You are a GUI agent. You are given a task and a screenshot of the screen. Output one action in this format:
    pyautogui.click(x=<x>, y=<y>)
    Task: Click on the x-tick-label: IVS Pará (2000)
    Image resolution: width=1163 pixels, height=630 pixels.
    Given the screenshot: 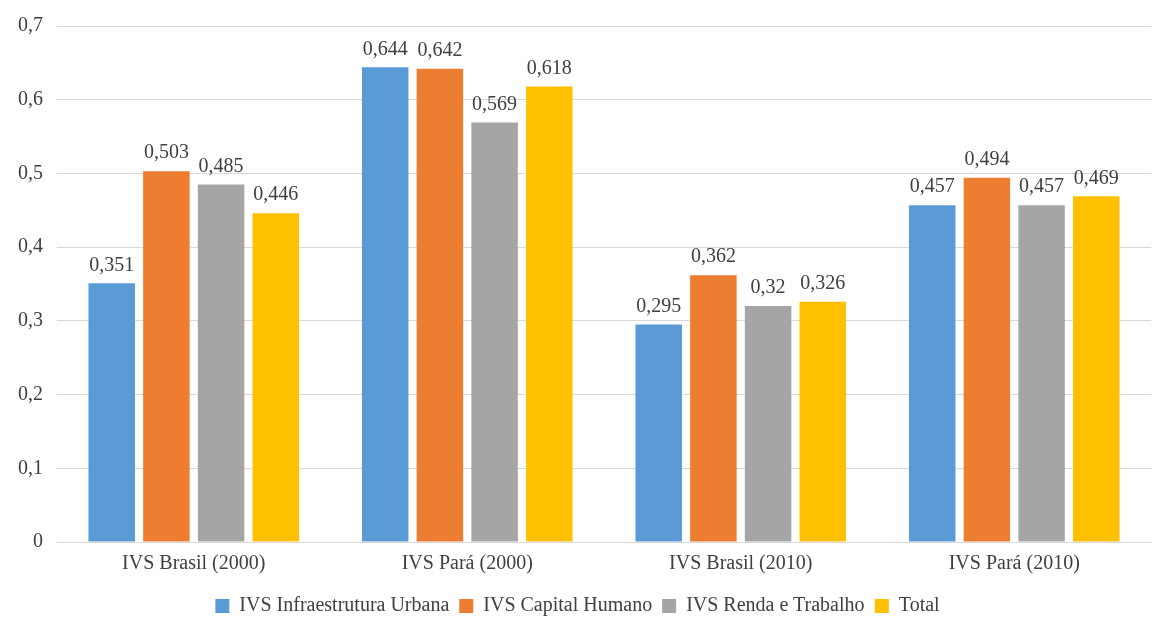 What is the action you would take?
    pyautogui.click(x=467, y=563)
    